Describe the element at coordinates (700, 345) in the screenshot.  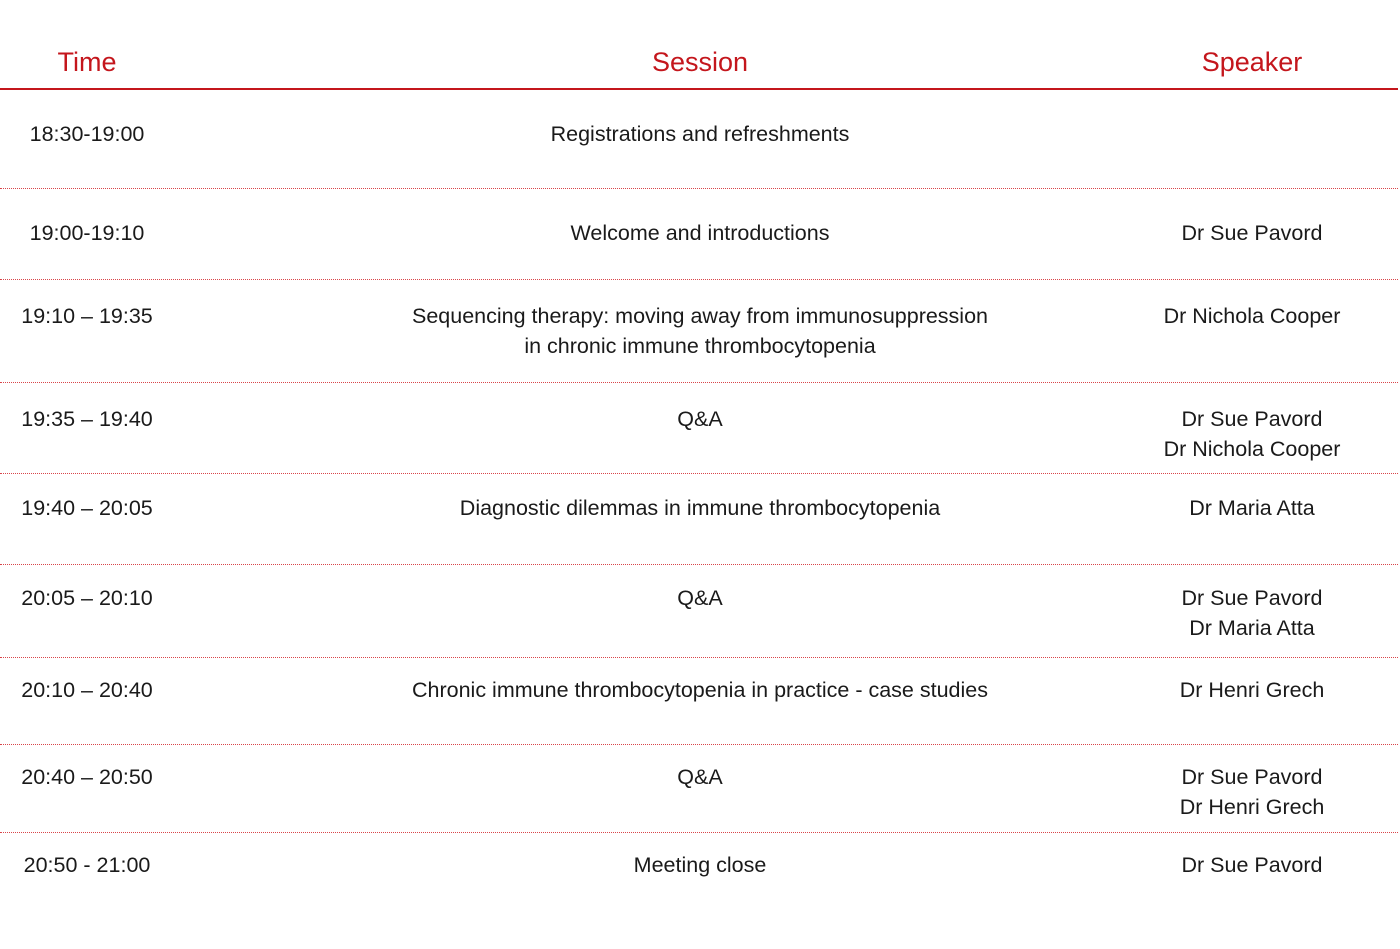
I see `session-line: in chronic immune thrombocytopenia` at that location.